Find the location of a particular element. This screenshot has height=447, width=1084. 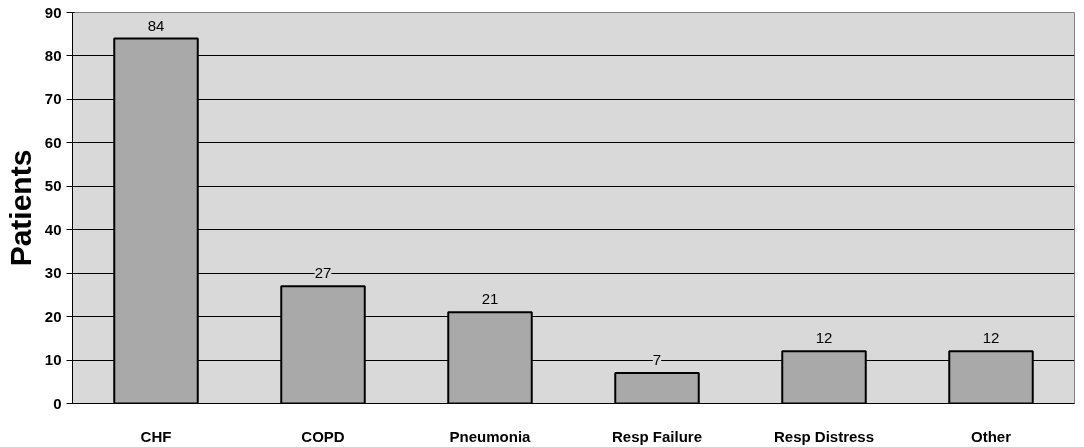

data-label: 27 is located at coordinates (323, 273).